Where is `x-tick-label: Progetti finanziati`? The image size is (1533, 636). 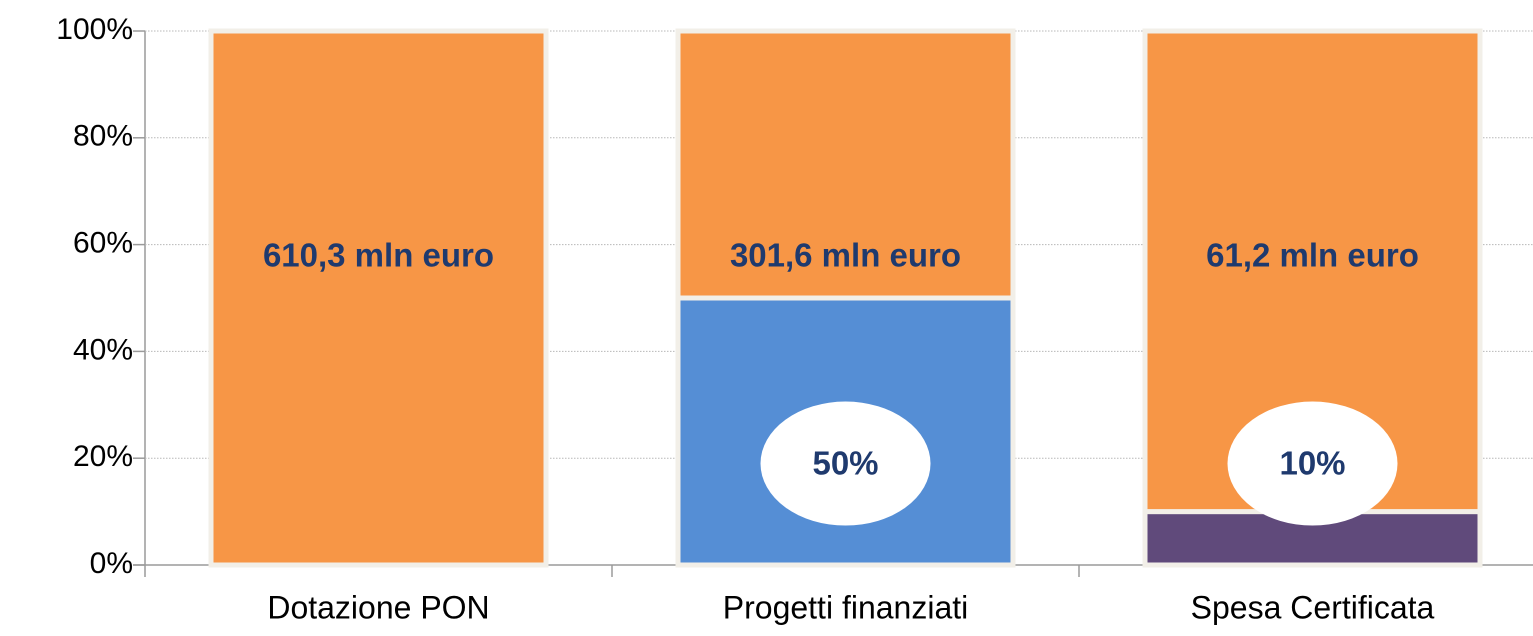
x-tick-label: Progetti finanziati is located at coordinates (845, 607).